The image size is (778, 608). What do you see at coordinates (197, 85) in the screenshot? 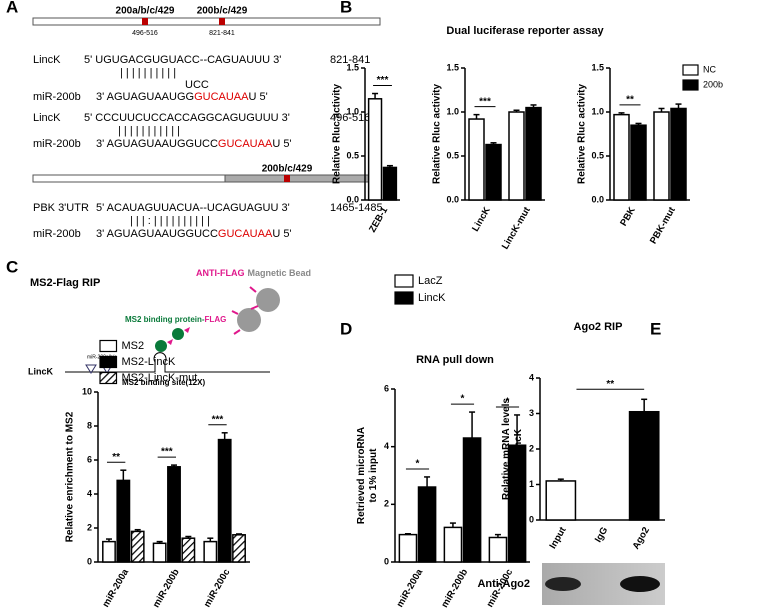
I see `sequence-part: UCC` at bounding box center [197, 85].